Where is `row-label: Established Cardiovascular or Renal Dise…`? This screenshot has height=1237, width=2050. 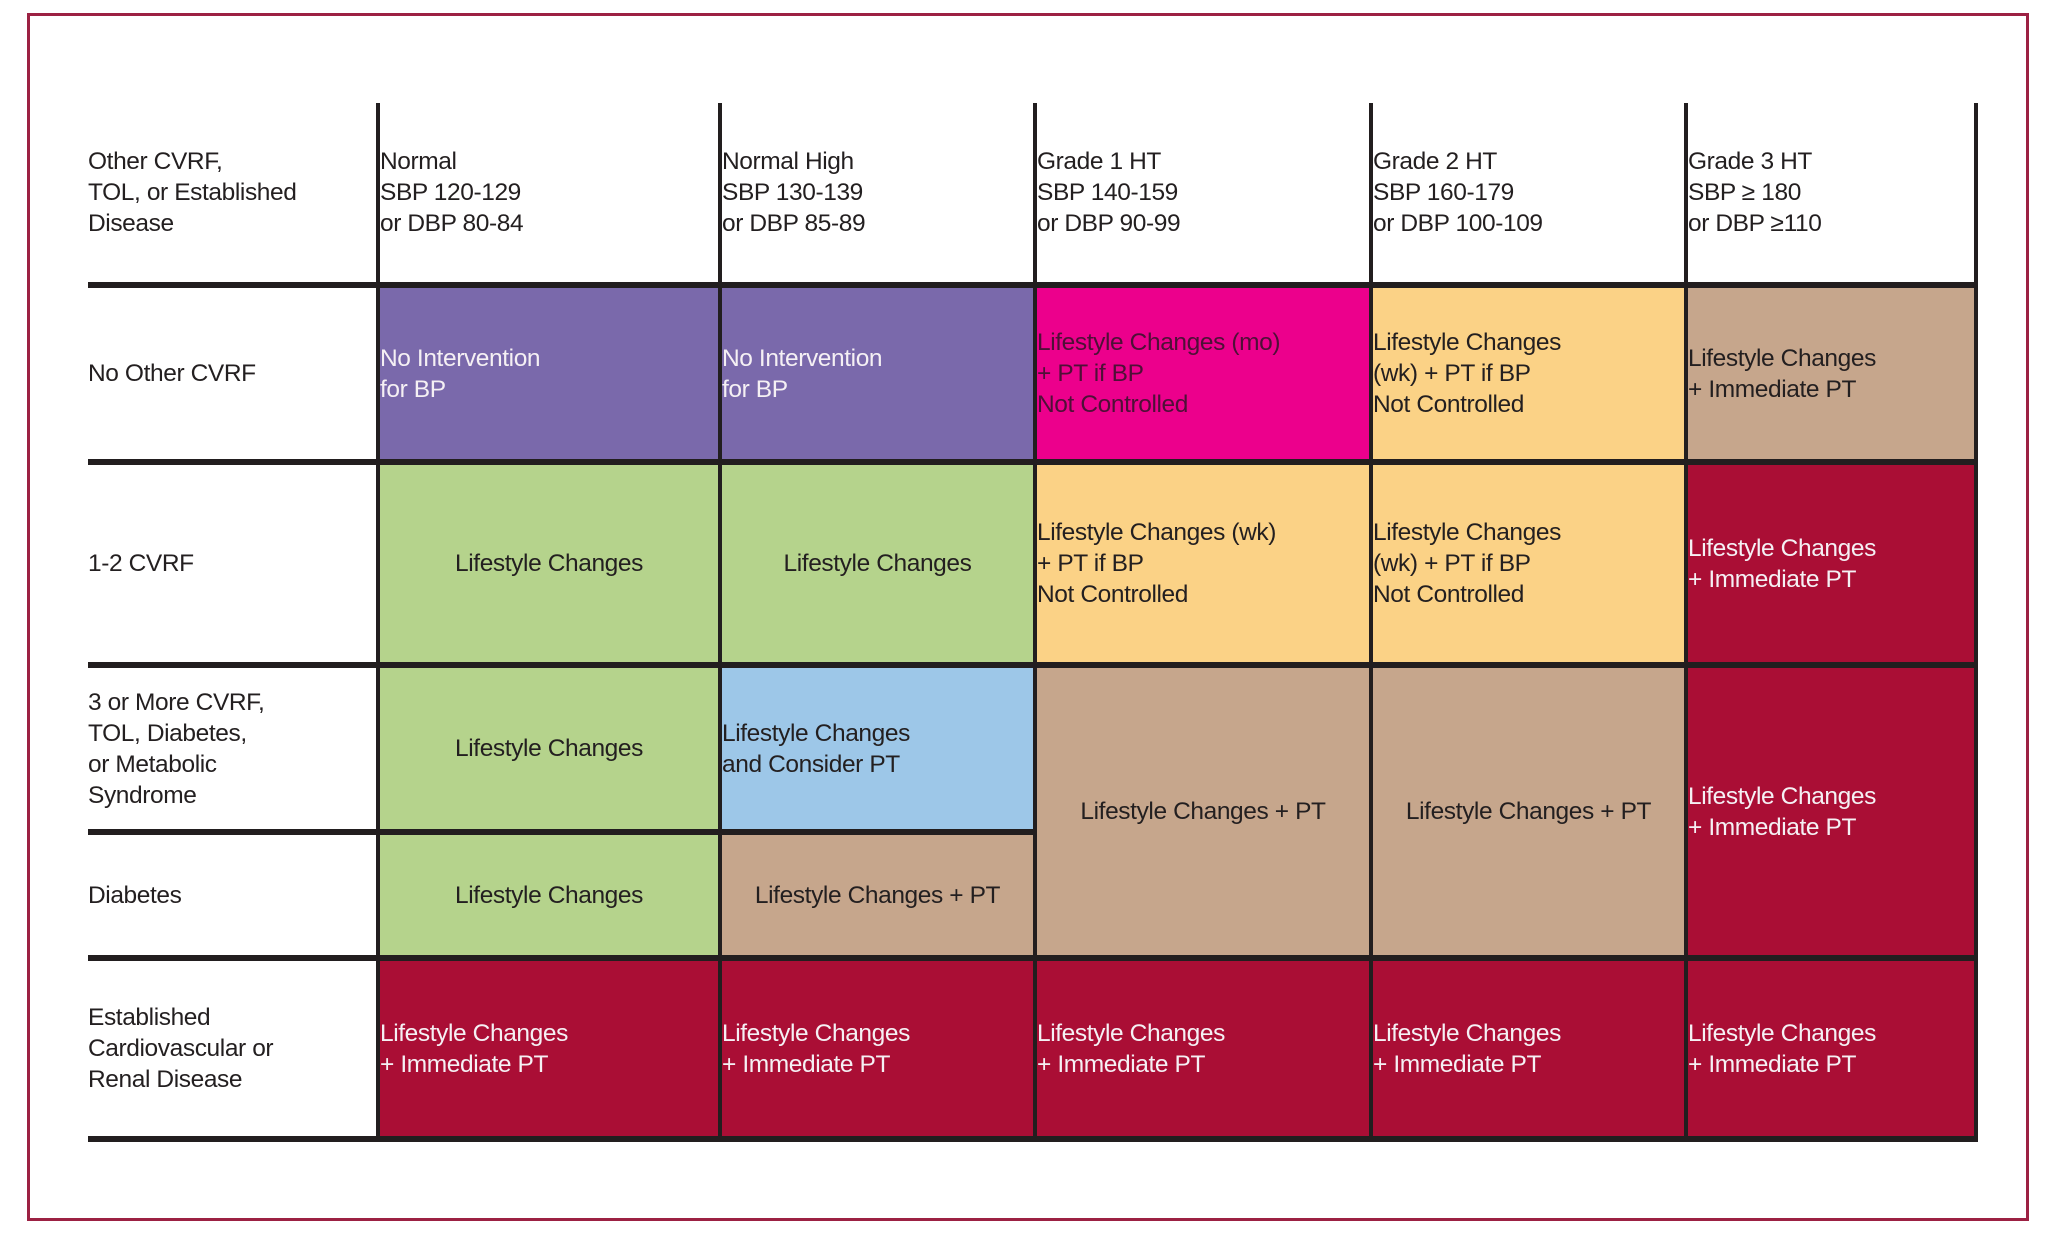
row-label: Established Cardiovascular or Renal Dise… is located at coordinates (234, 1048).